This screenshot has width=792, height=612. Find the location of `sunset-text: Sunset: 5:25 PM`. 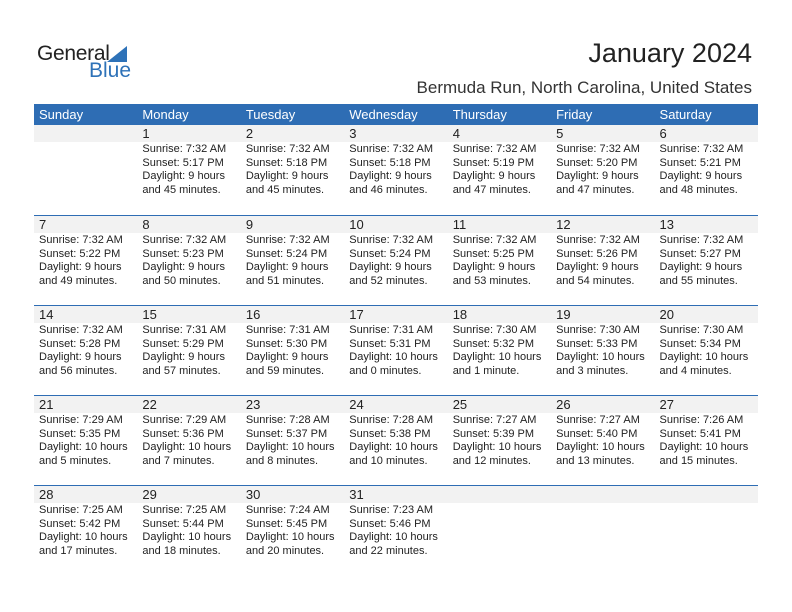

sunset-text: Sunset: 5:25 PM is located at coordinates (493, 253).